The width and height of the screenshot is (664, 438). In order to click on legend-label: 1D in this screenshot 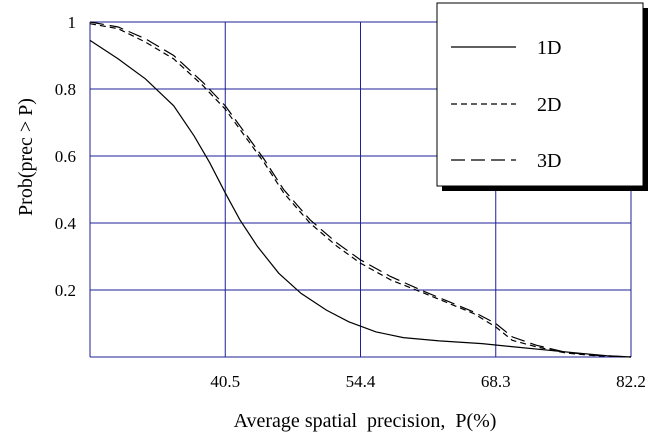, I will do `click(549, 48)`.